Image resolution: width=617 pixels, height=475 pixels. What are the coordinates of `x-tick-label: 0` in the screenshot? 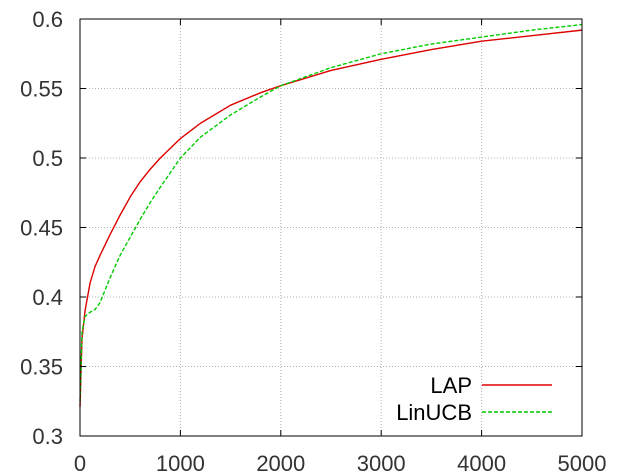 It's located at (80, 463).